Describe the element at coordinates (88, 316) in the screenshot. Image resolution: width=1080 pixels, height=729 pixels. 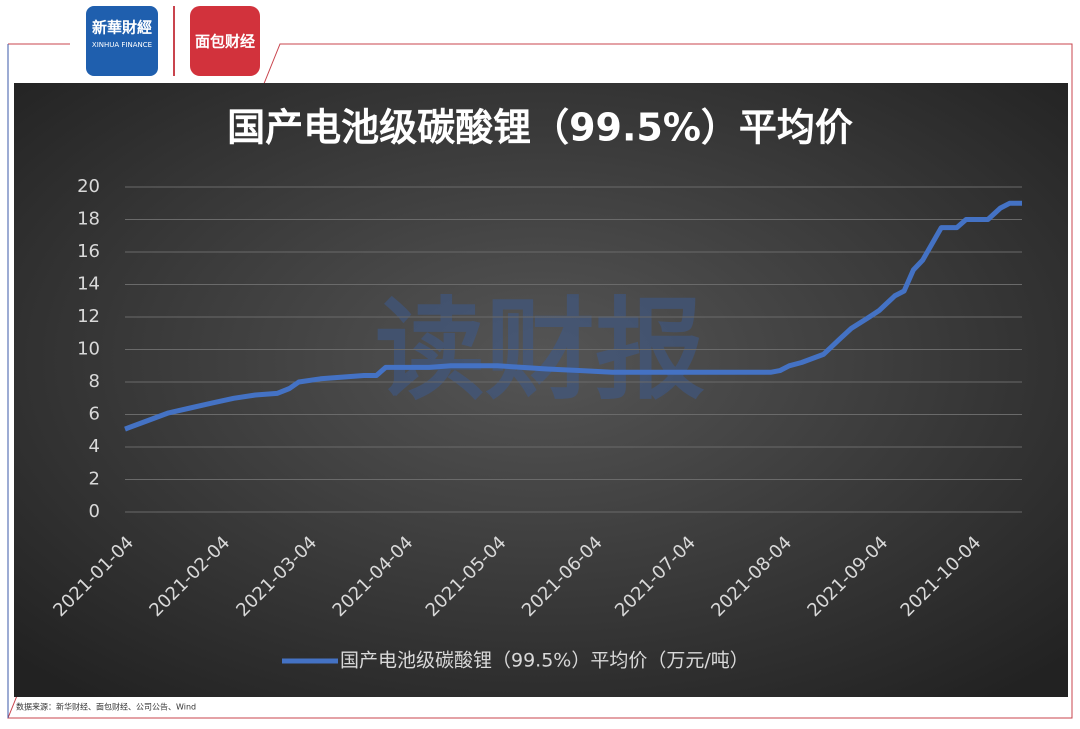
I see `y-tick-label: 12` at that location.